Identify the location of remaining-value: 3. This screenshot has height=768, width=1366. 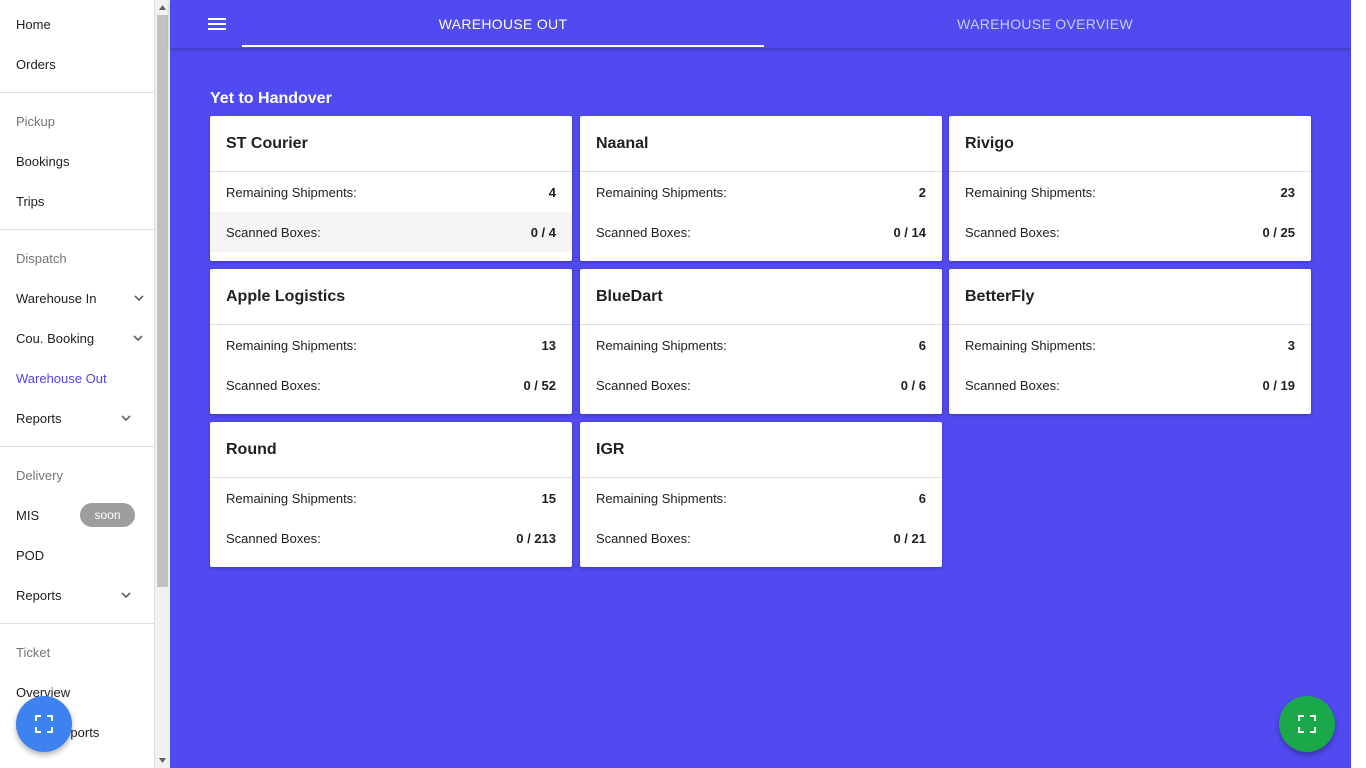
(1291, 345).